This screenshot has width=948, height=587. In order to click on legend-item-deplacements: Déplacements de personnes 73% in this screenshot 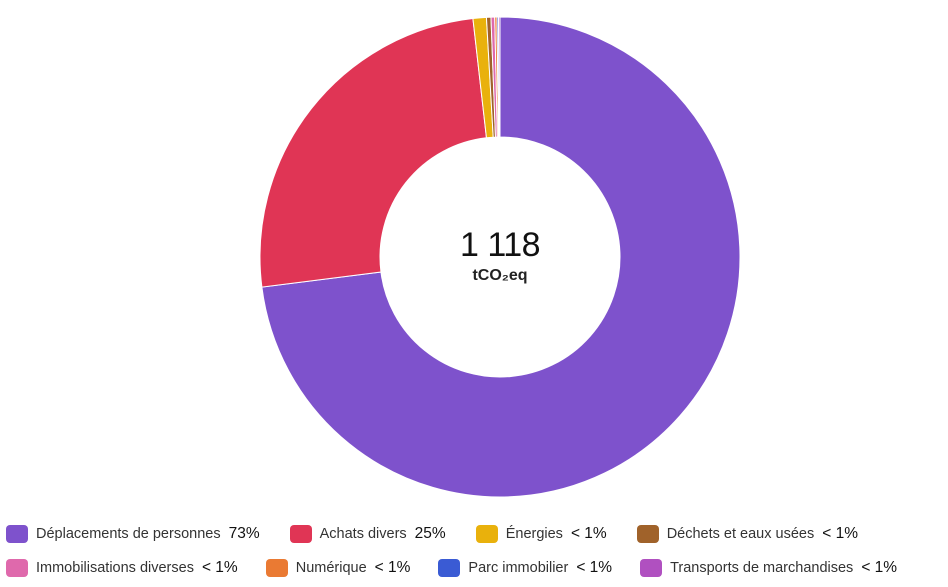, I will do `click(133, 534)`.